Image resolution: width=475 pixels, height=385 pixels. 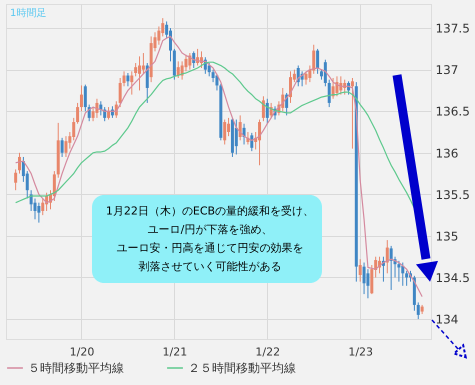 What do you see at coordinates (453, 195) in the screenshot?
I see `y-tick-label: 135.5` at bounding box center [453, 195].